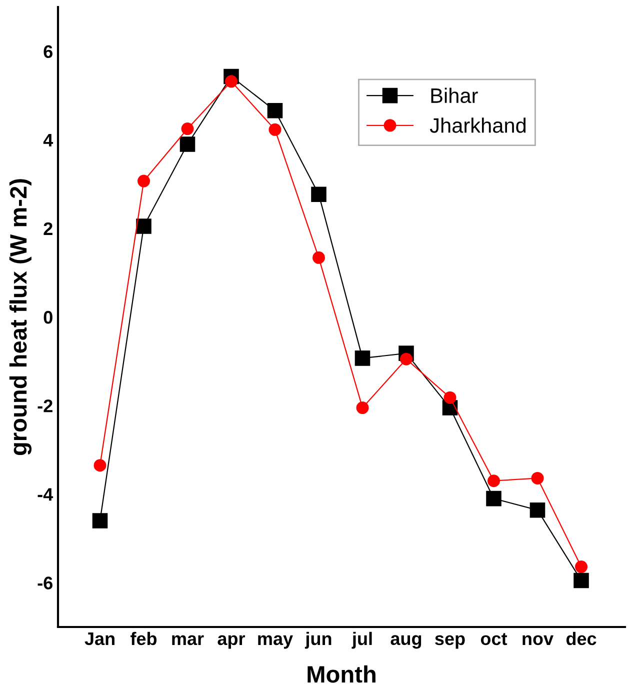 The width and height of the screenshot is (637, 691). What do you see at coordinates (48, 140) in the screenshot?
I see `y-tick-label: 4` at bounding box center [48, 140].